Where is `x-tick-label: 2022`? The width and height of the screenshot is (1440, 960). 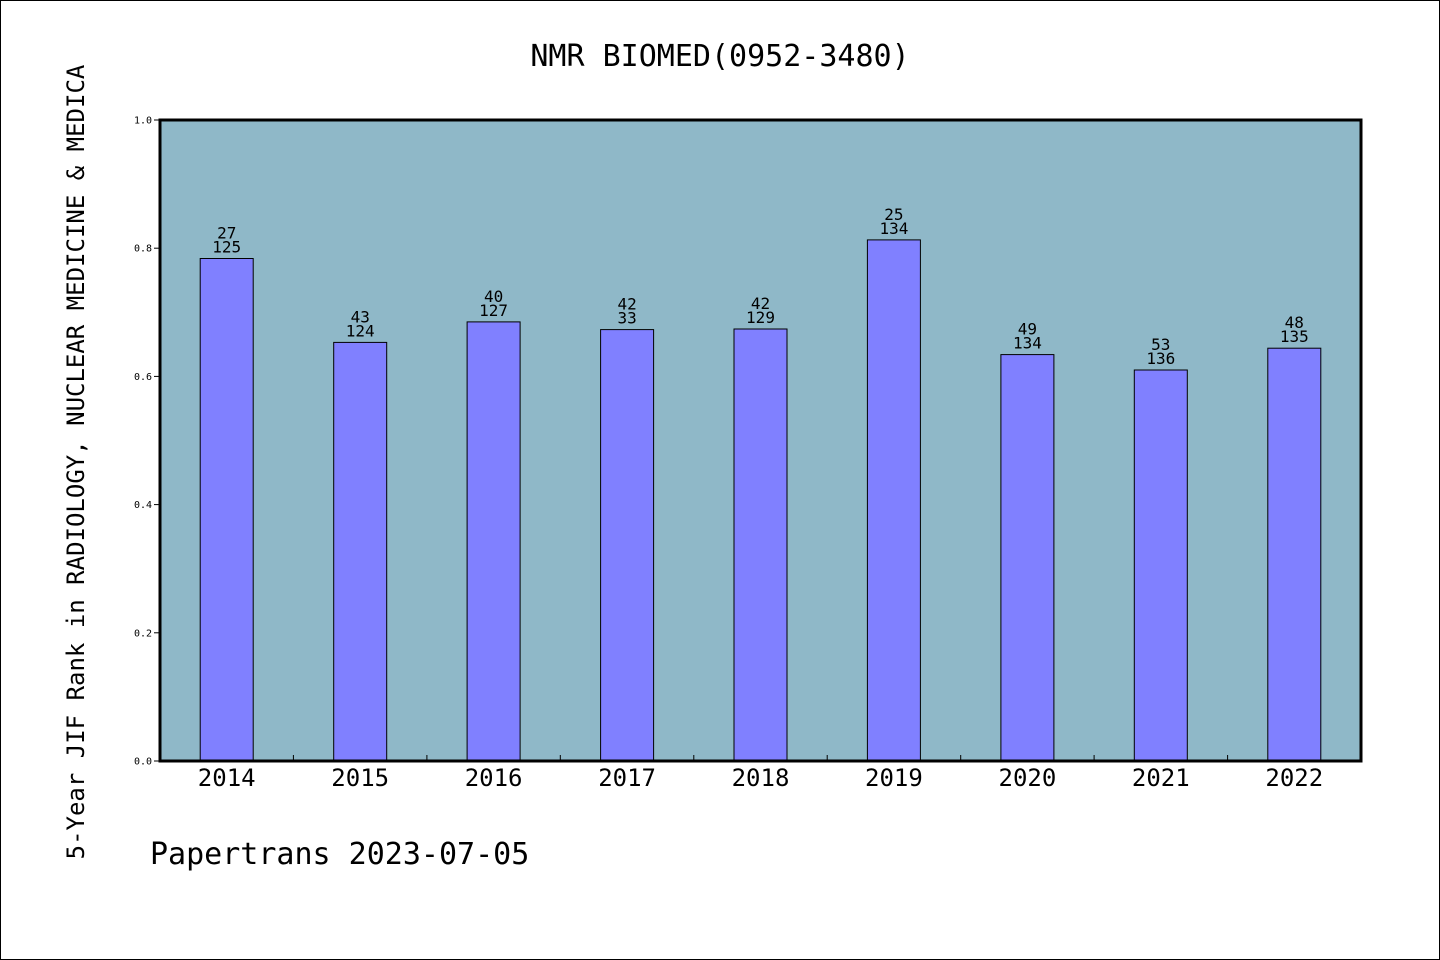 x-tick-label: 2022 is located at coordinates (1294, 778).